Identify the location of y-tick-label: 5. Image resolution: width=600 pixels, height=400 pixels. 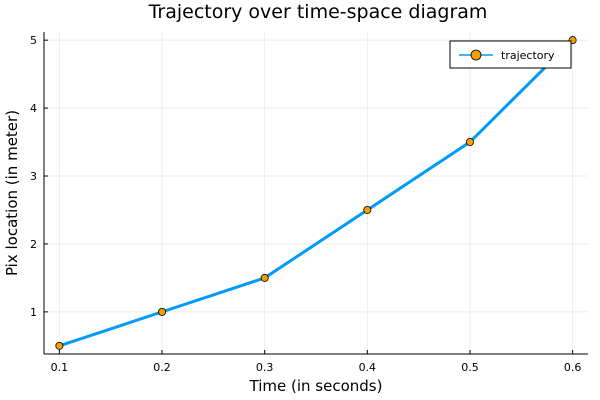
(33, 40).